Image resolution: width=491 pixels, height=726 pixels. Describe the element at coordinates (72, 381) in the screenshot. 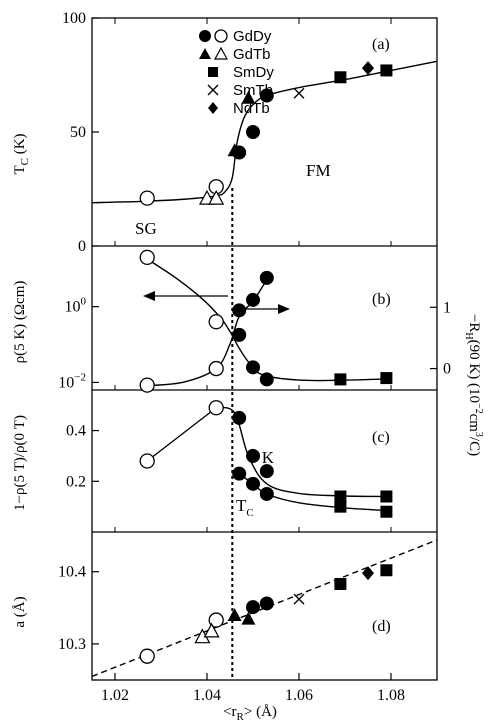

I see `panel-b-tick-label: 10⁻²` at that location.